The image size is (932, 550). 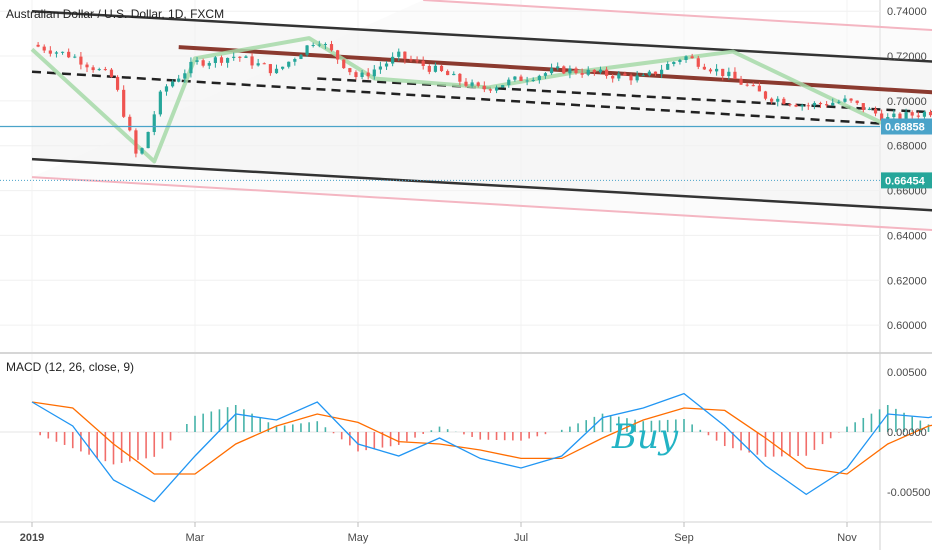 I want to click on price-badge-label: 0.68858, so click(x=905, y=127).